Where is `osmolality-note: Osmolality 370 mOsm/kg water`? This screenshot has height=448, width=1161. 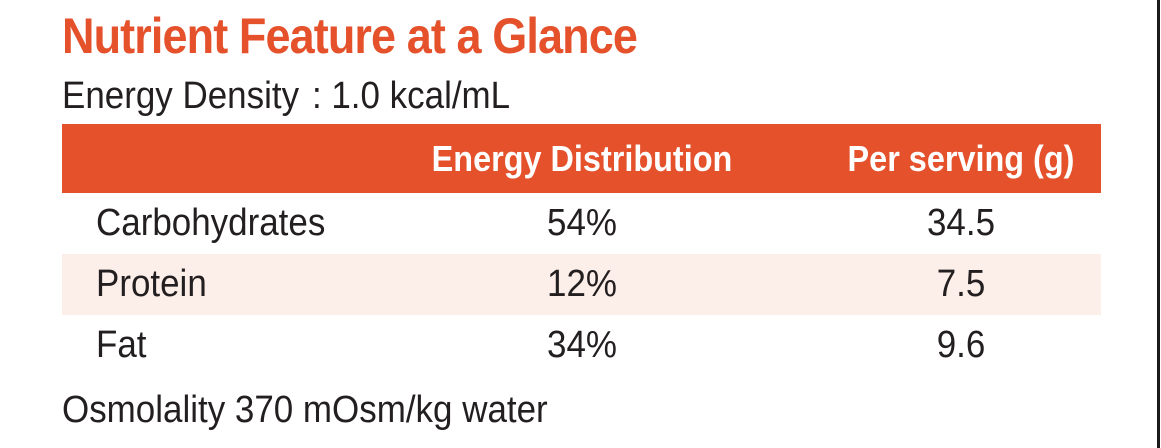
osmolality-note: Osmolality 370 mOsm/kg water is located at coordinates (305, 410).